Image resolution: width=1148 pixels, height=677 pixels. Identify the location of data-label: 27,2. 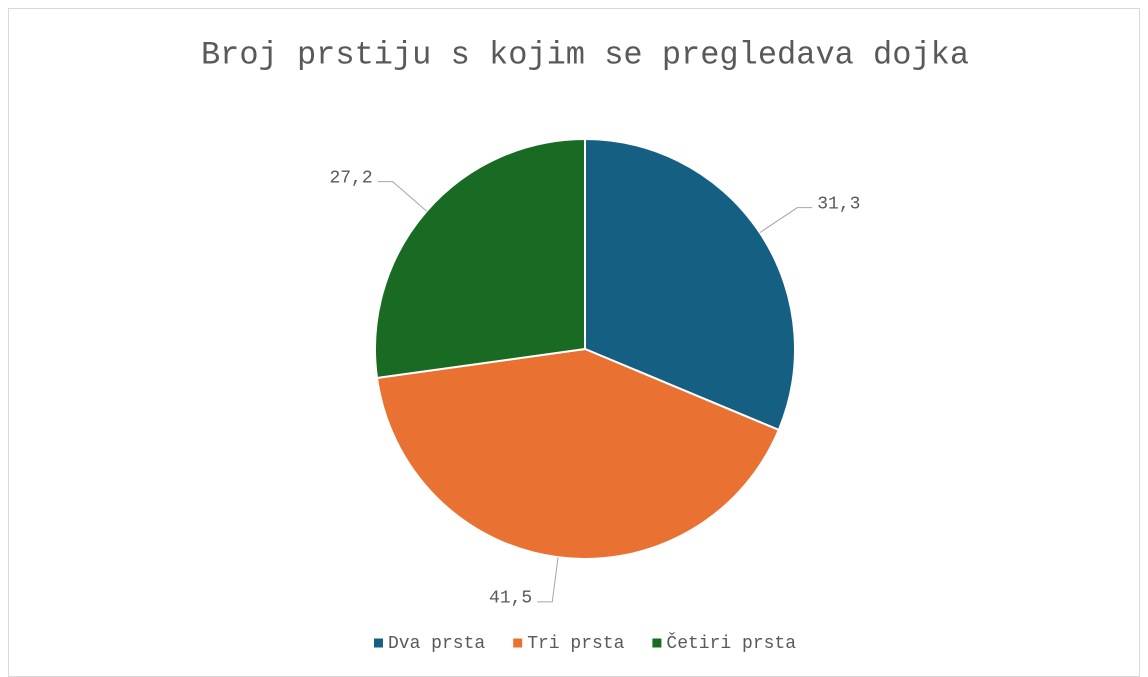
(350, 178).